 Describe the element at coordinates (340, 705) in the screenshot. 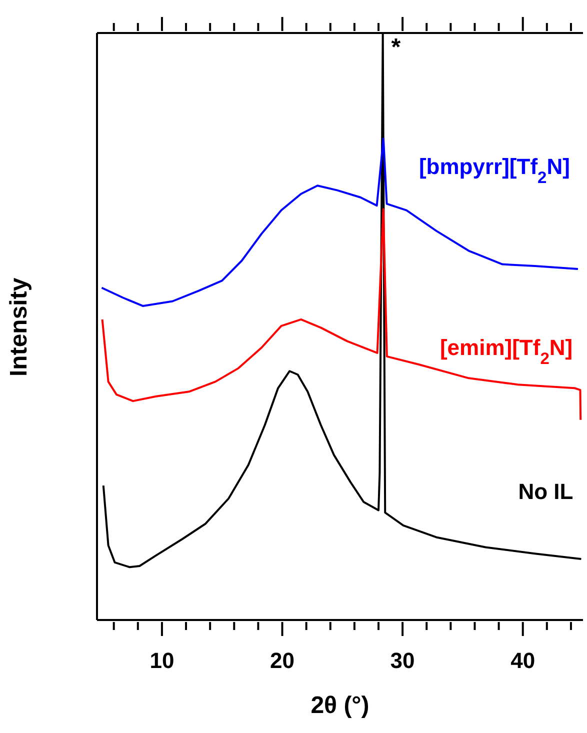

I see `x-axis-title: 2θ (°)` at that location.